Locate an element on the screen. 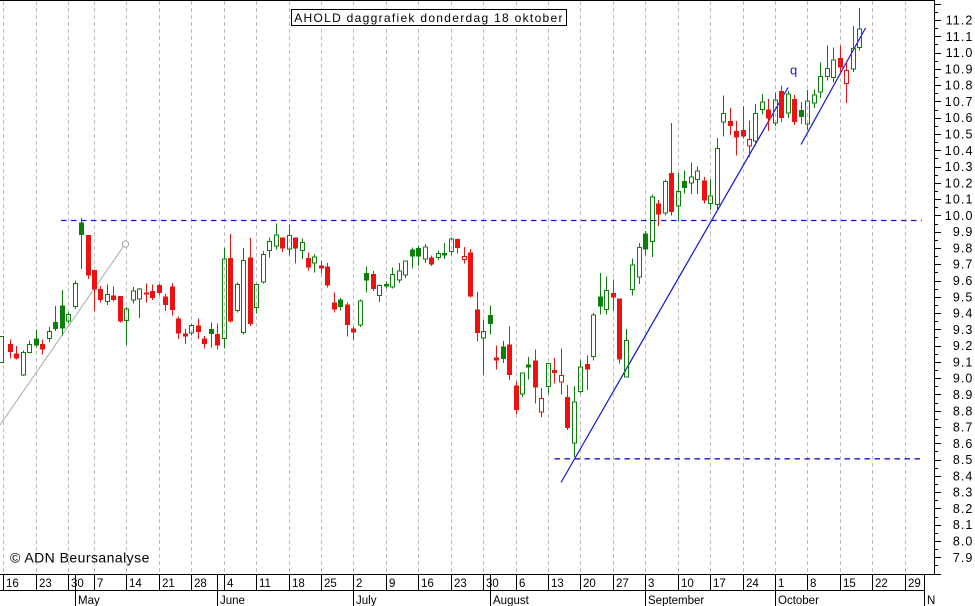  svg-text: 10.0 is located at coordinates (959, 216).